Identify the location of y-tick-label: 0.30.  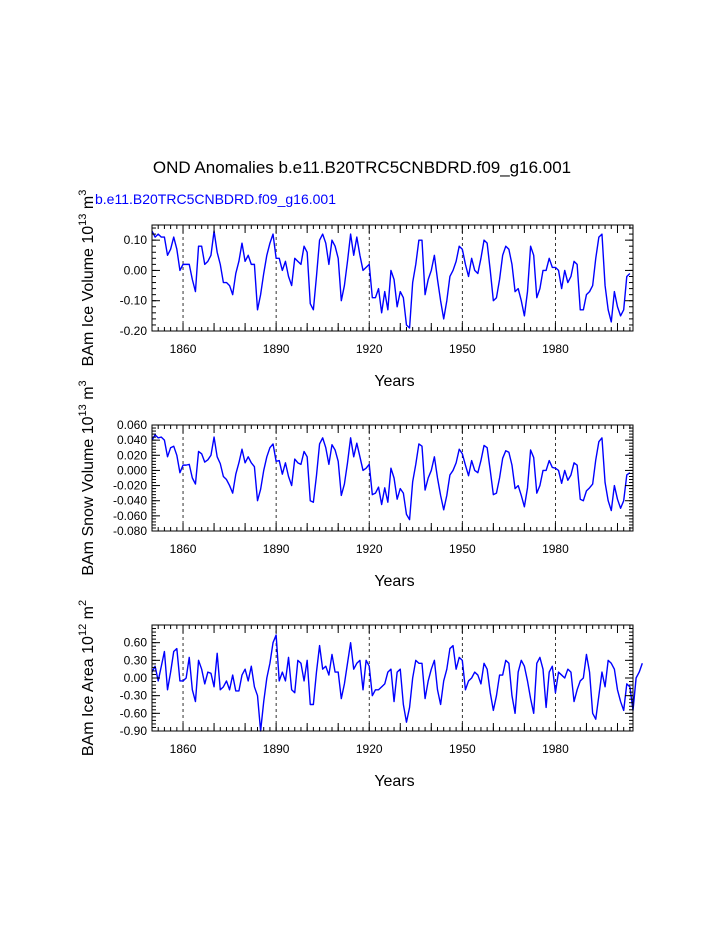
(136, 660).